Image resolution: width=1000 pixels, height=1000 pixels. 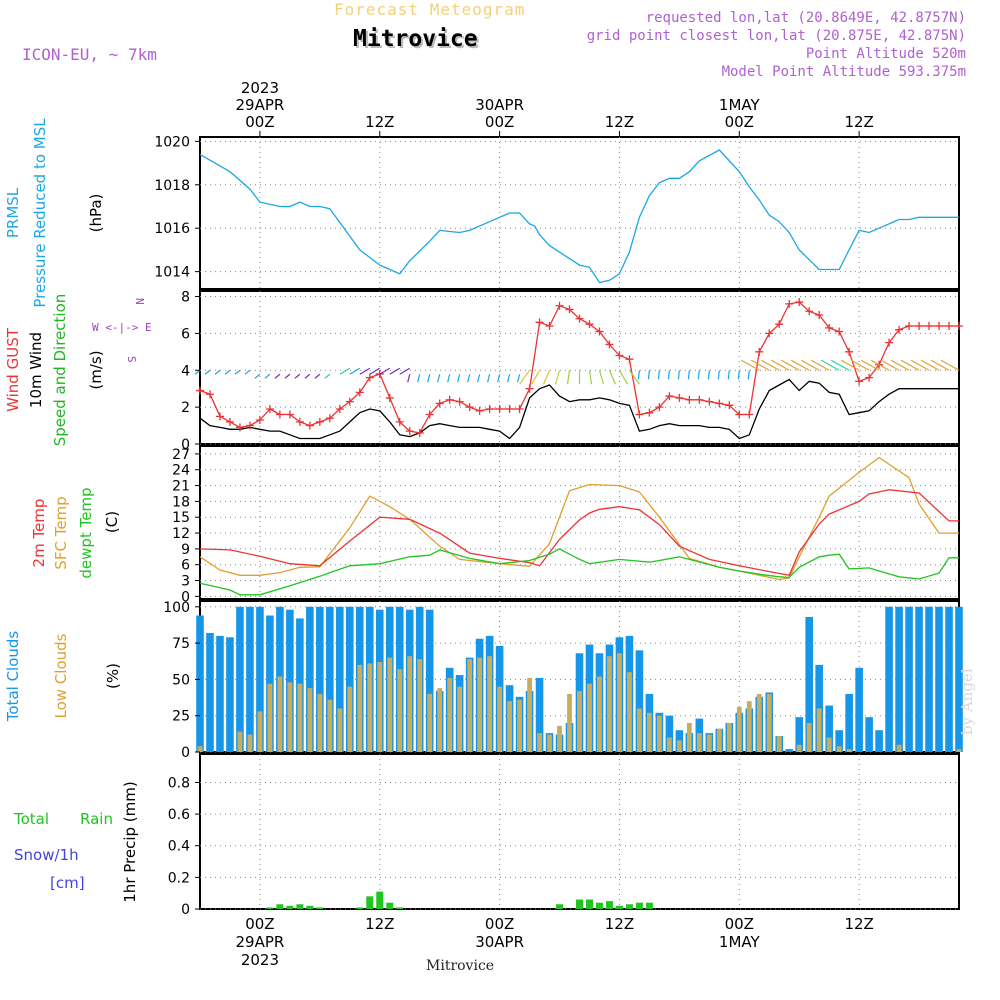 I want to click on sfc-temp-line, so click(x=579, y=518).